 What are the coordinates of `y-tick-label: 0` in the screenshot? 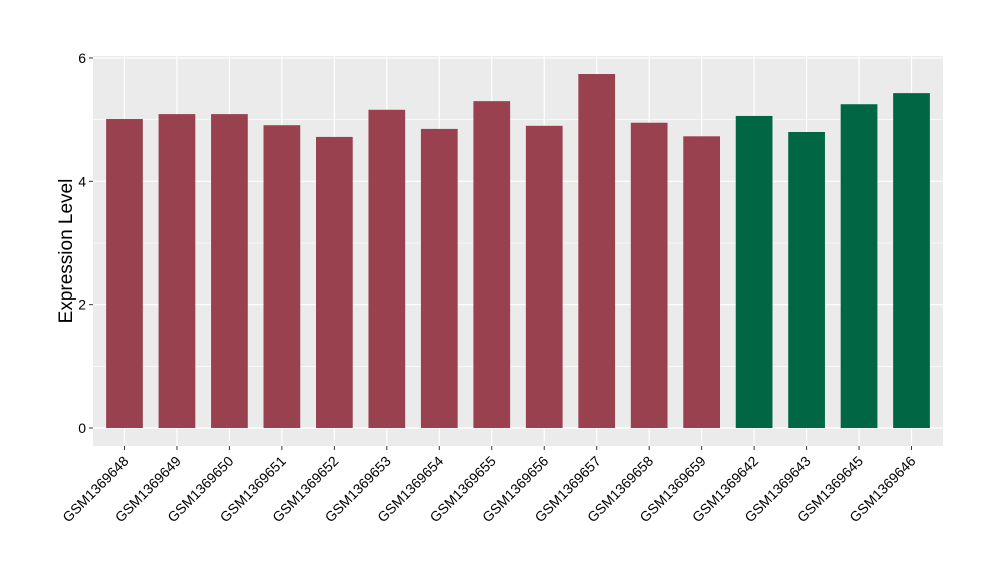 It's located at (82, 428).